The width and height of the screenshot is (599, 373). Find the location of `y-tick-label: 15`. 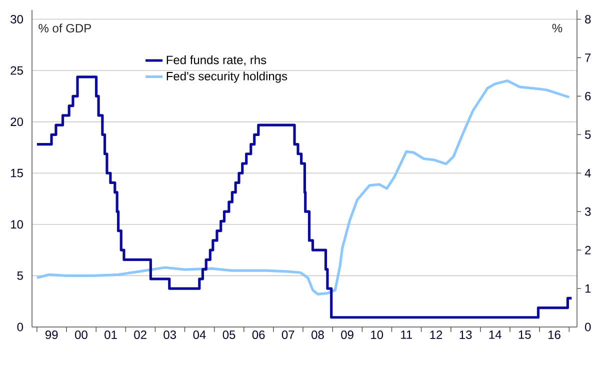

y-tick-label: 15 is located at coordinates (17, 173).